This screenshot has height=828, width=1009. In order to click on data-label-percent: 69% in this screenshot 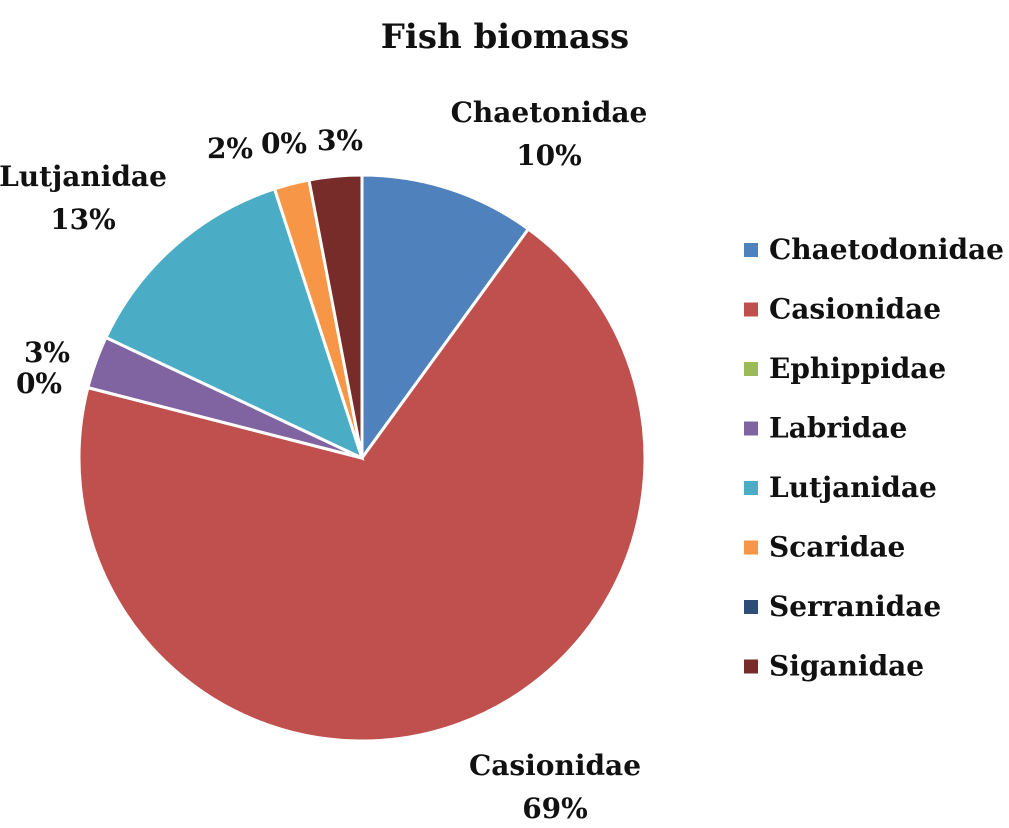, I will do `click(555, 808)`.